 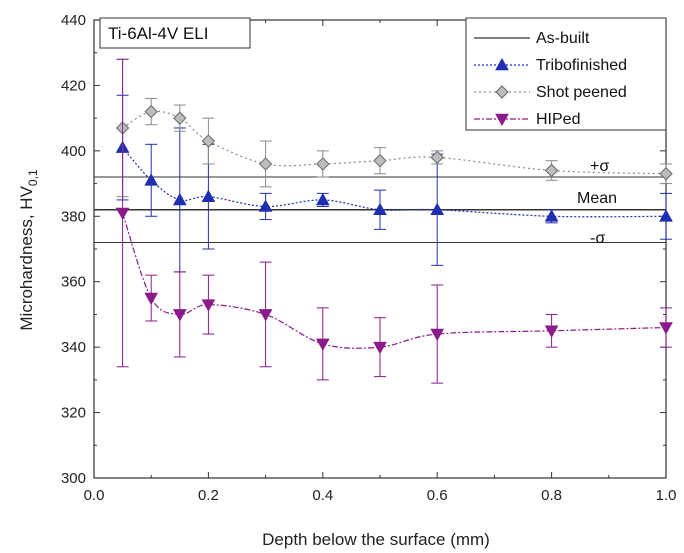 I want to click on chart-title-box: Ti-6Al-4V ELI, so click(x=175, y=33).